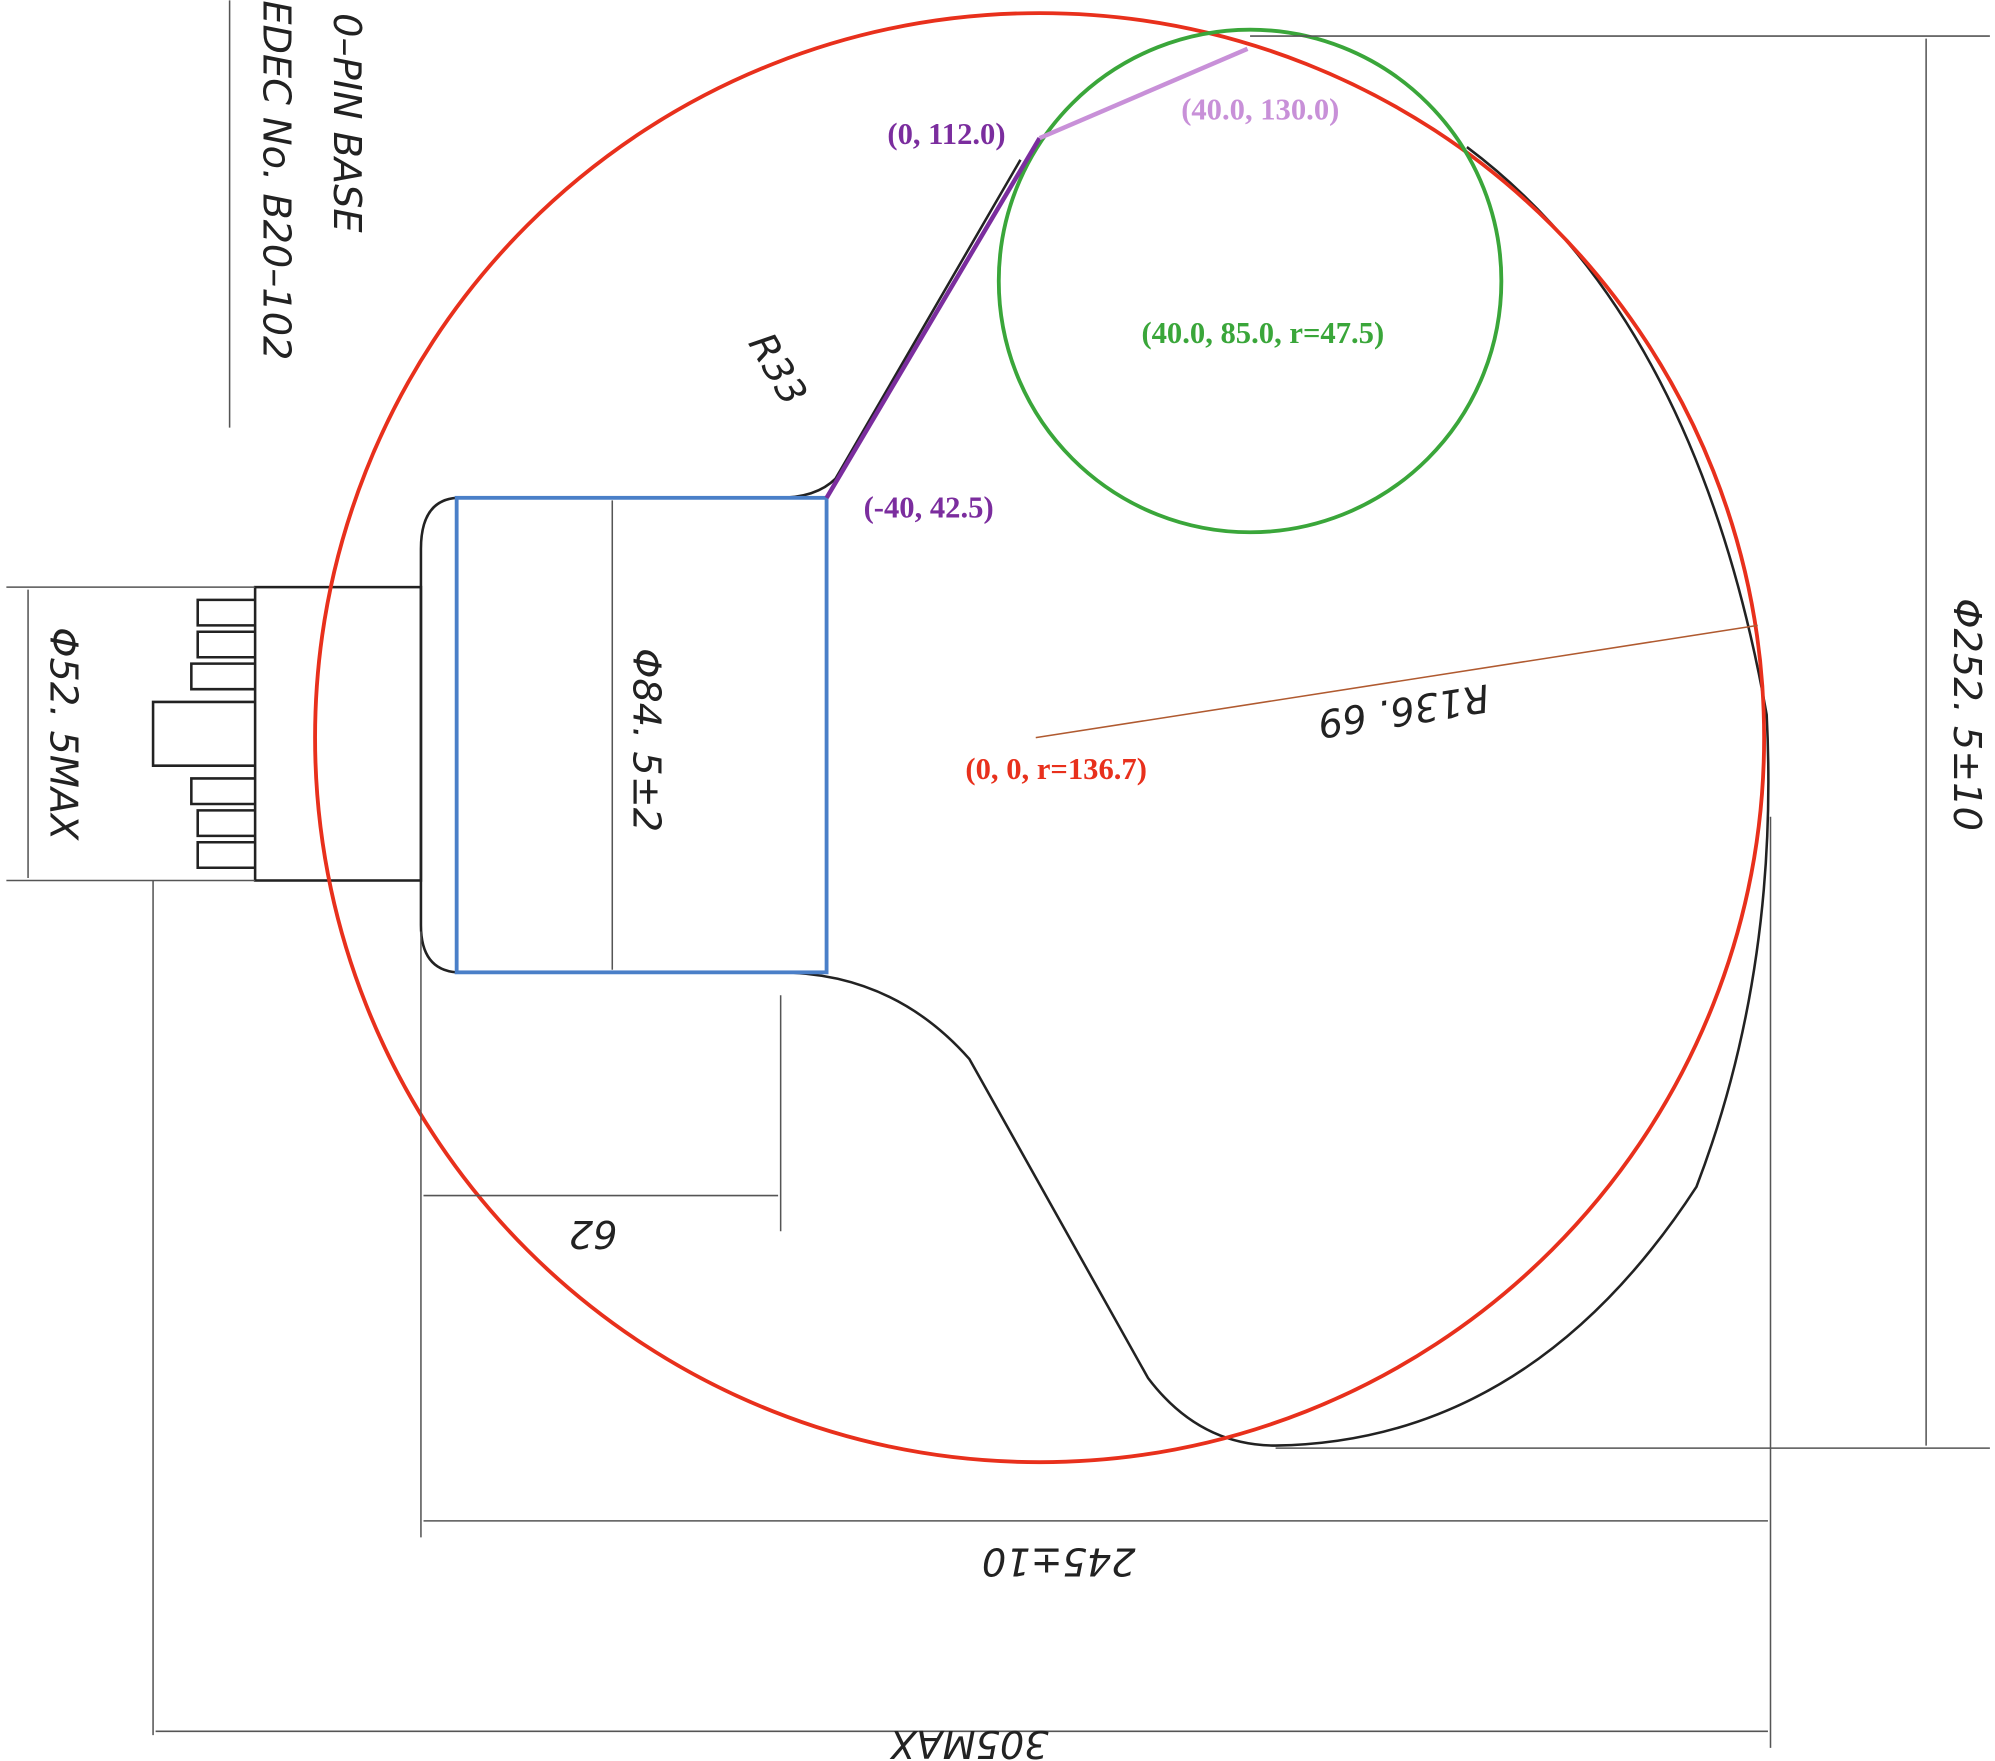 The image size is (1995, 1761). What do you see at coordinates (338, 733) in the screenshot?
I see `base` at bounding box center [338, 733].